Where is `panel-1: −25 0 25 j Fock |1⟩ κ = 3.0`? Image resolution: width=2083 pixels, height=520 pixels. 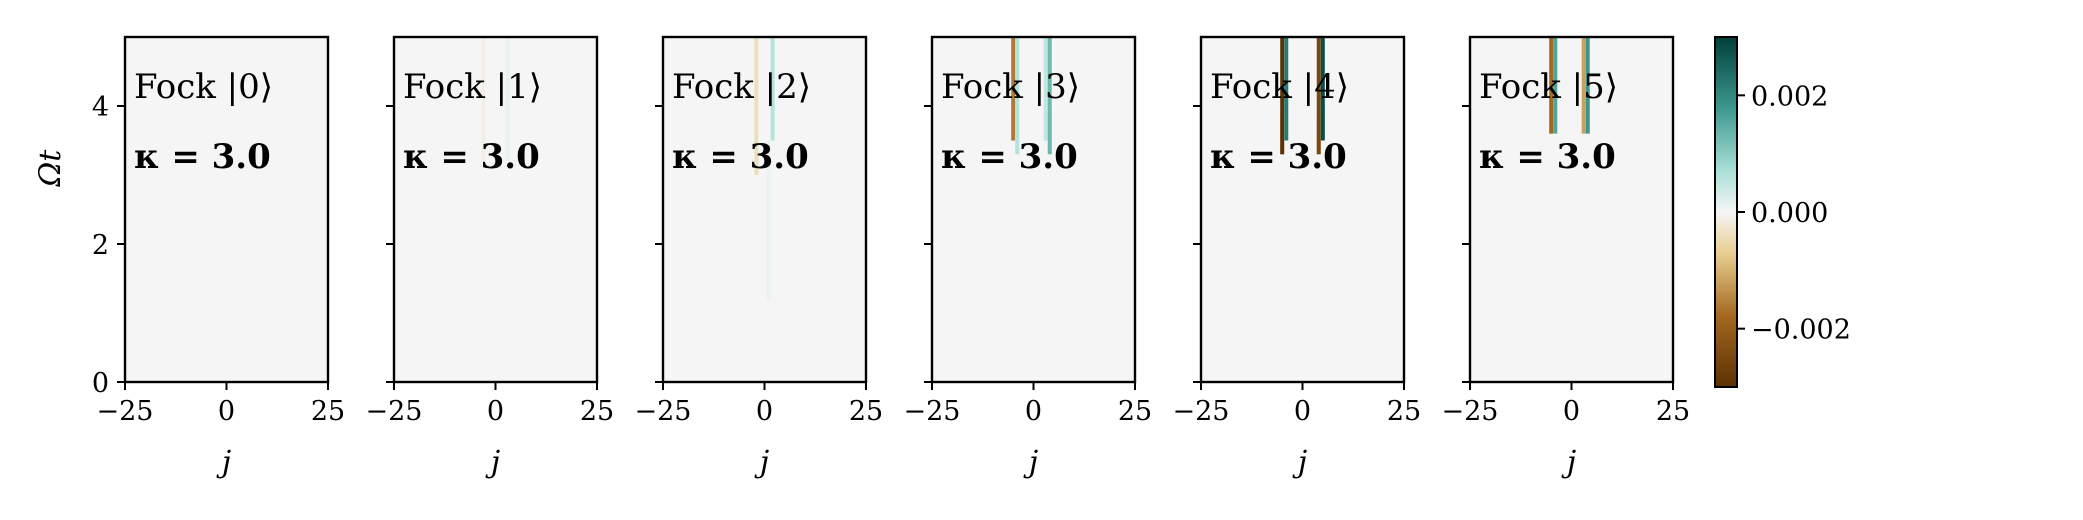
panel-1: −25 0 25 j Fock |1⟩ κ = 3.0 is located at coordinates (490, 257).